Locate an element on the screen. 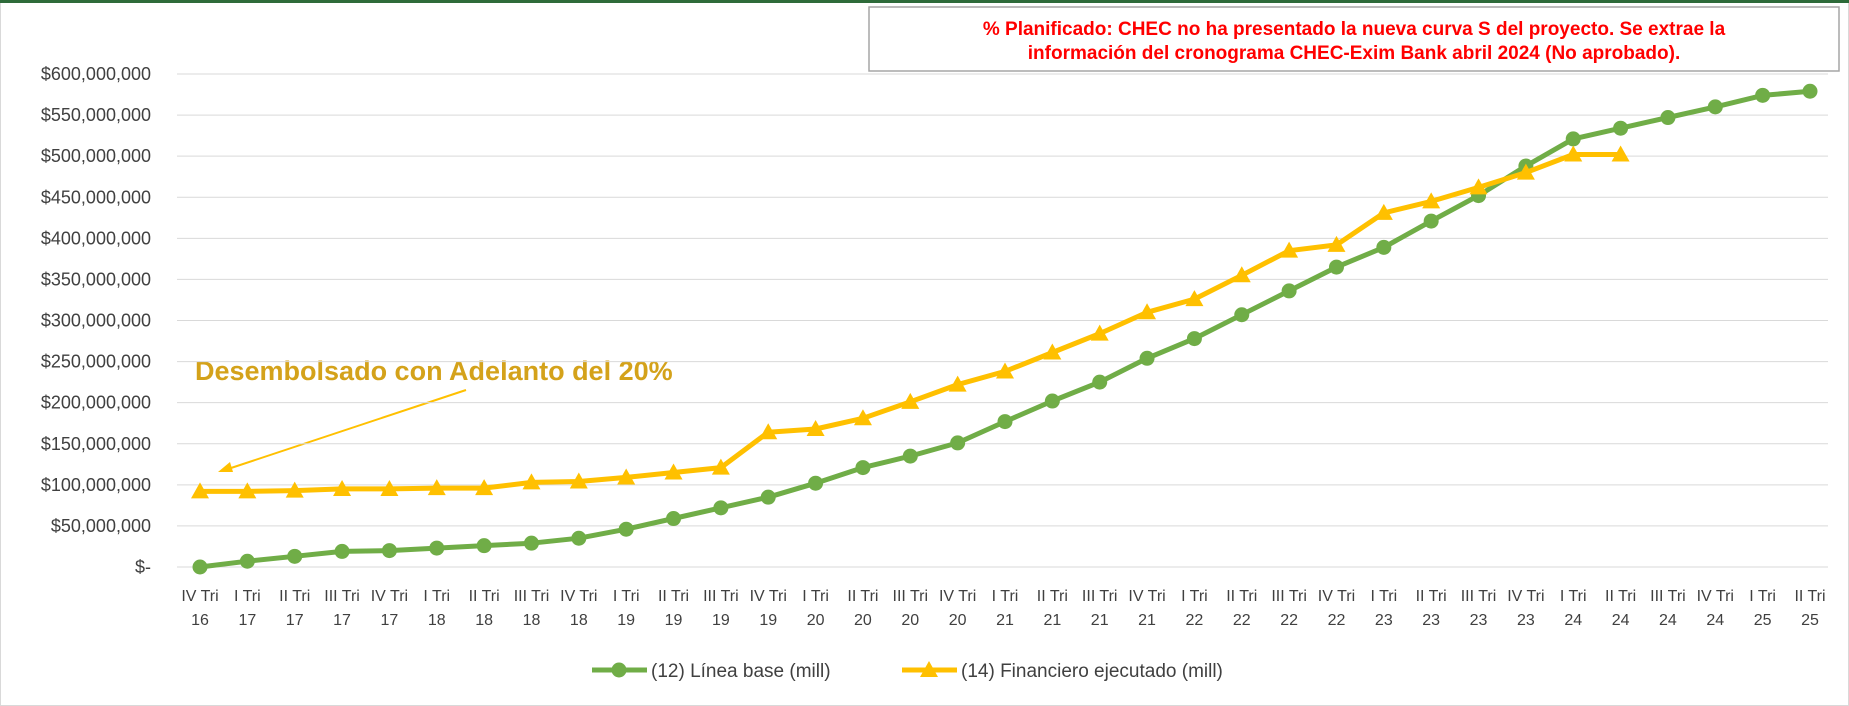  x-tick-label: III Tri 20 is located at coordinates (911, 608).